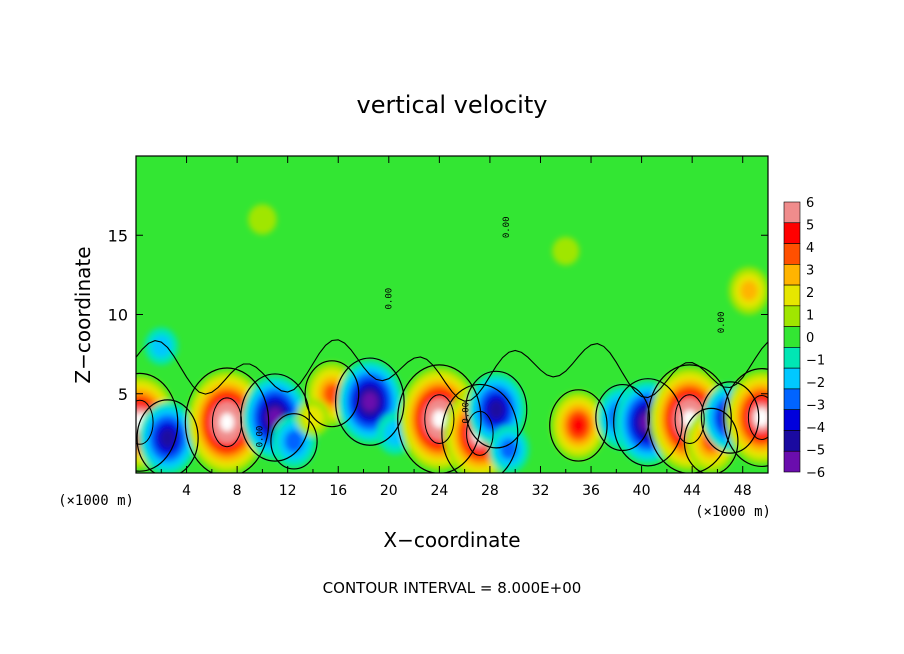 The width and height of the screenshot is (904, 654). Describe the element at coordinates (815, 428) in the screenshot. I see `colorbar-label-10: −4` at that location.